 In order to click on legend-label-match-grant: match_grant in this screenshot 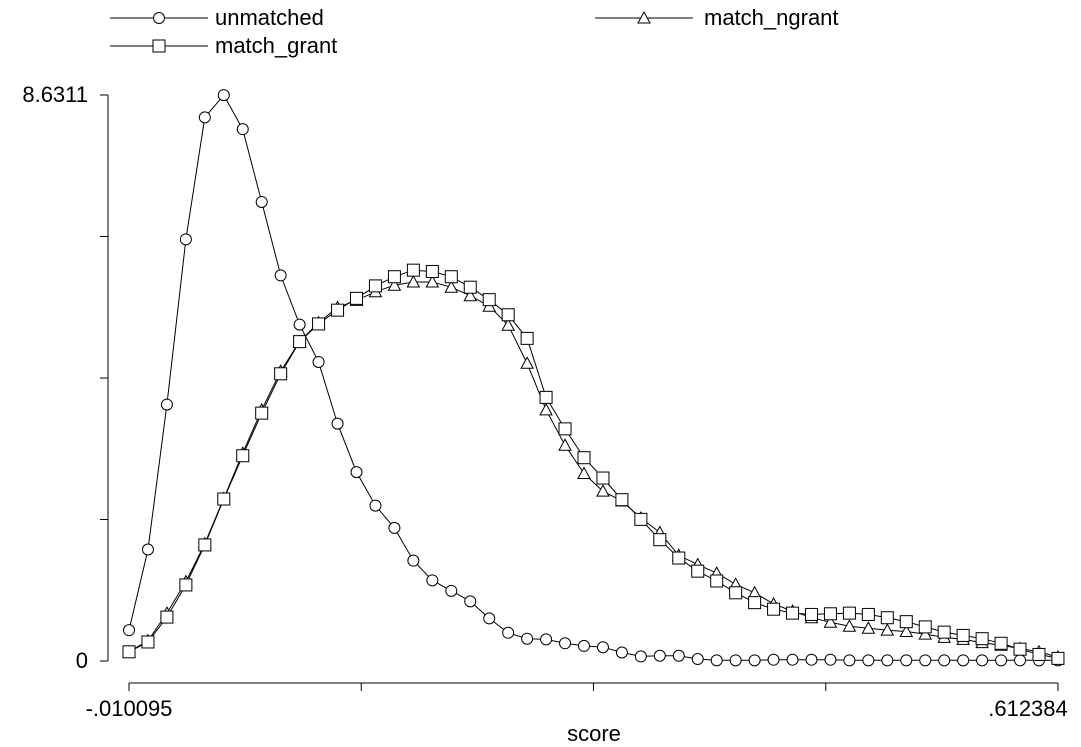, I will do `click(276, 45)`.